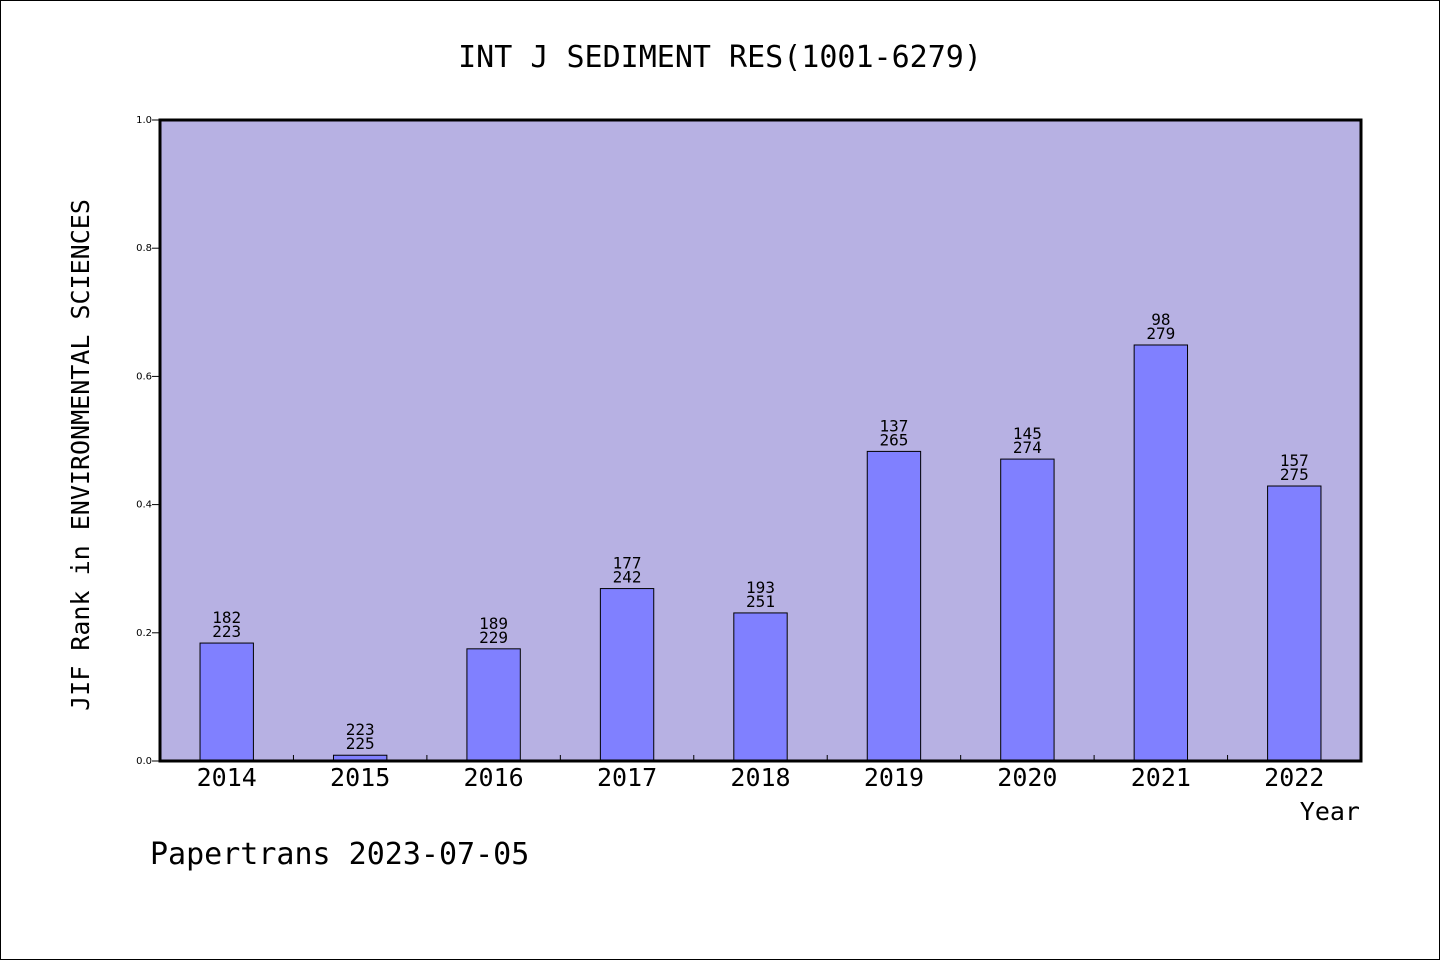 This screenshot has height=960, width=1440. Describe the element at coordinates (1027, 777) in the screenshot. I see `x-tick-label: 2020` at that location.